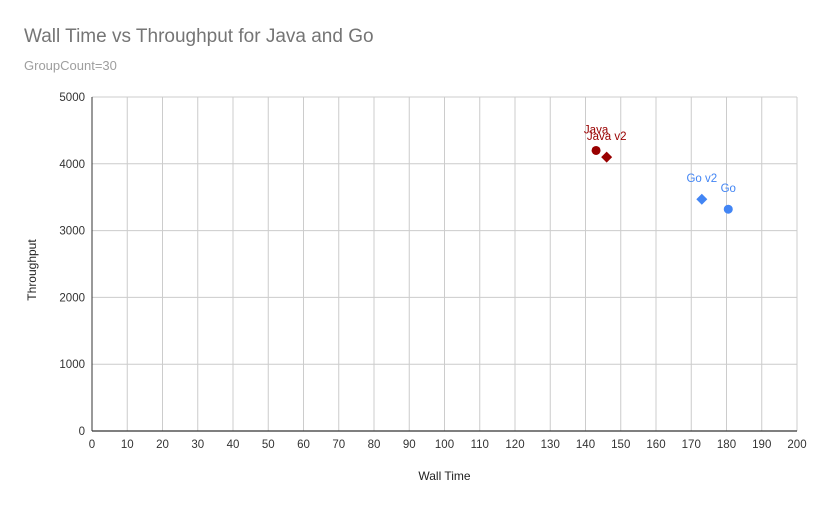 Image resolution: width=823 pixels, height=509 pixels. I want to click on x-tick-label: 130, so click(550, 445).